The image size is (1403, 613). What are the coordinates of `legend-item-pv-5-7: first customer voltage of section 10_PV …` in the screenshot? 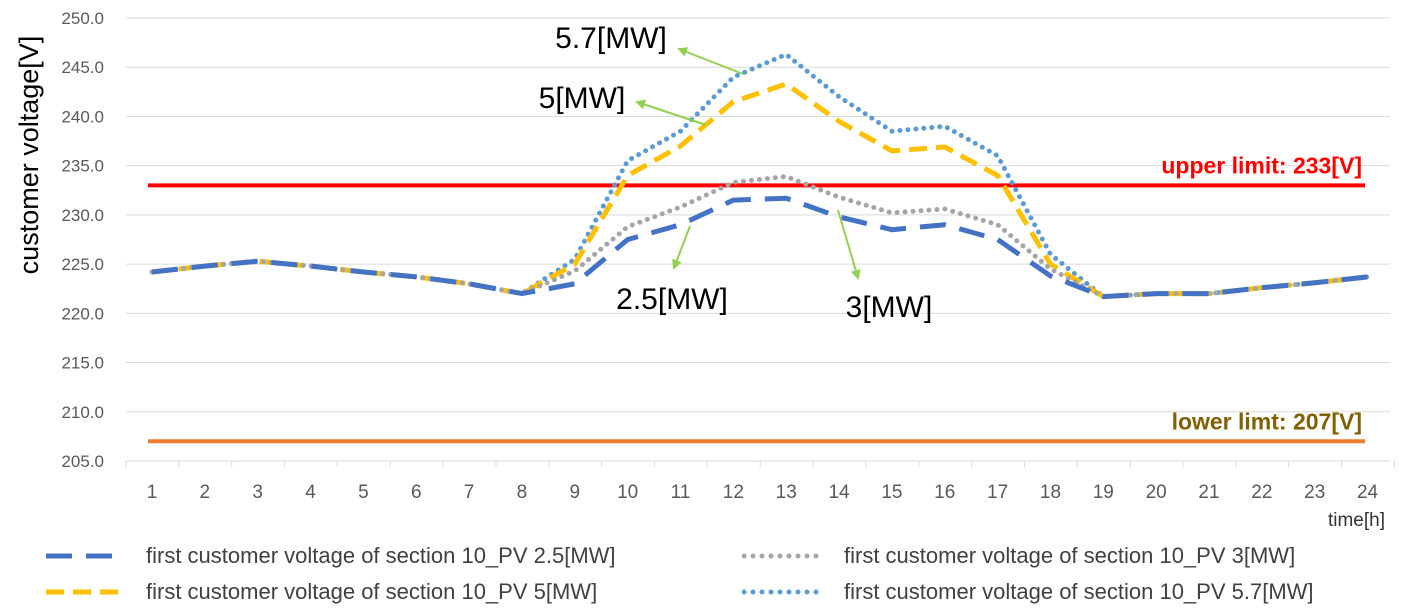 It's located at (1028, 592).